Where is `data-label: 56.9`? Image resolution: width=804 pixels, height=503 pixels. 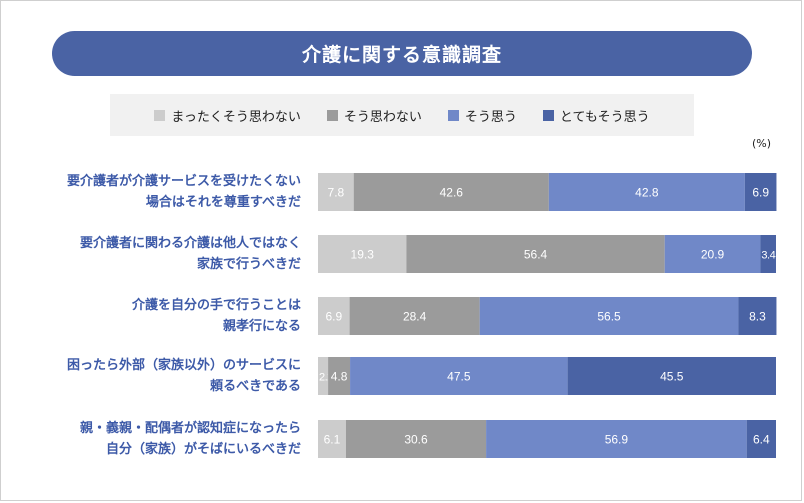 data-label: 56.9 is located at coordinates (617, 440).